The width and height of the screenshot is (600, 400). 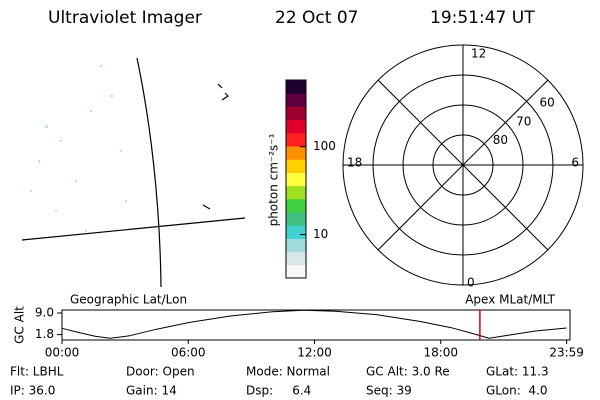 I want to click on mlt-label: 12, so click(x=478, y=54).